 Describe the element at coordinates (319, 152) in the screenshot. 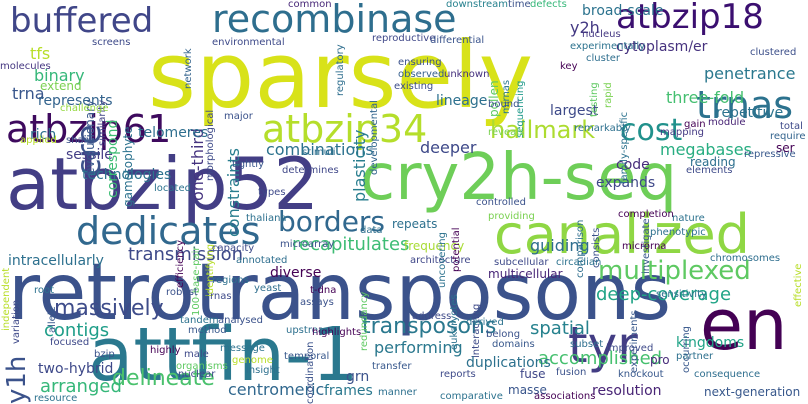

I see `word-stimuli: stimuli` at that location.